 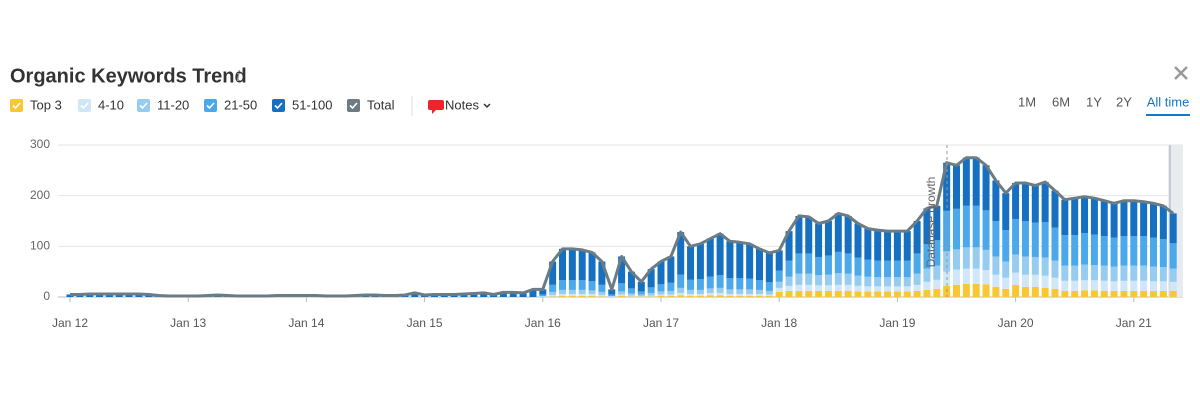 What do you see at coordinates (36, 104) in the screenshot?
I see `legend-item: Top 3` at bounding box center [36, 104].